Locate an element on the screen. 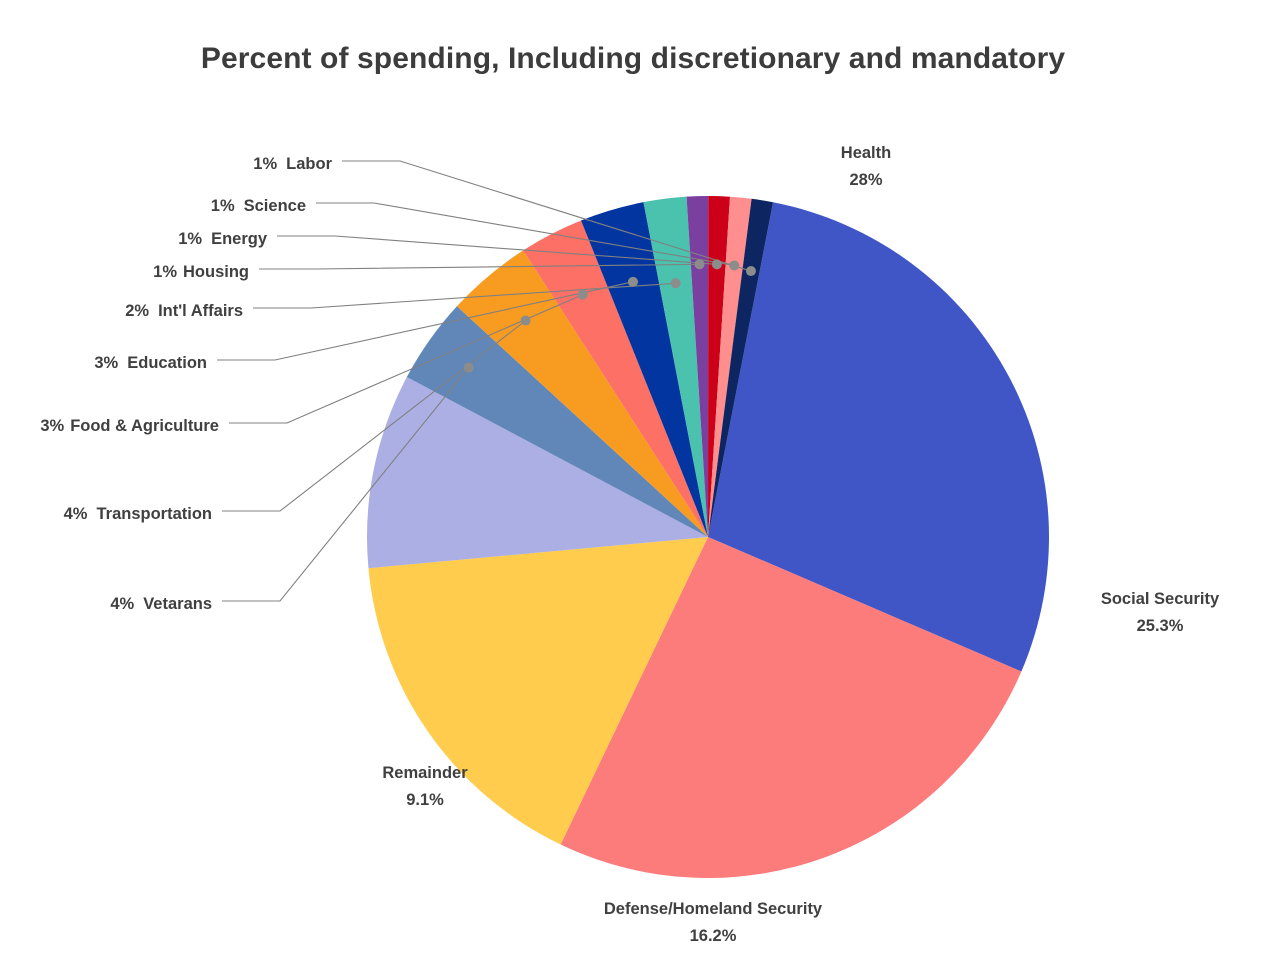  pie-label-defense-value: 16.2% is located at coordinates (713, 936).